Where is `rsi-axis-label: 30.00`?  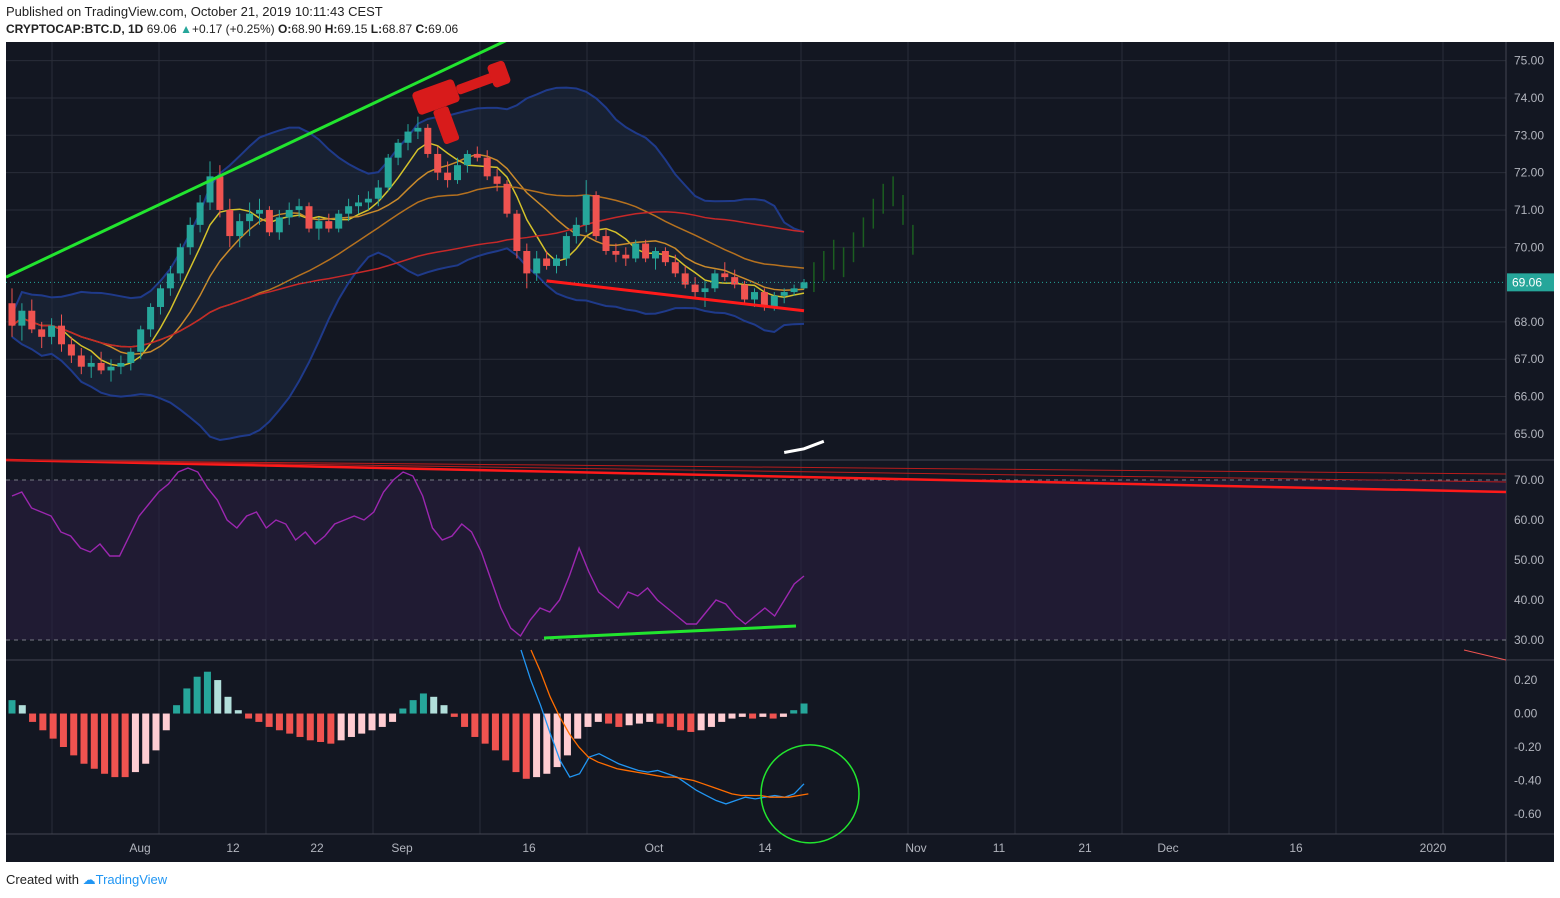
rsi-axis-label: 30.00 is located at coordinates (1529, 640).